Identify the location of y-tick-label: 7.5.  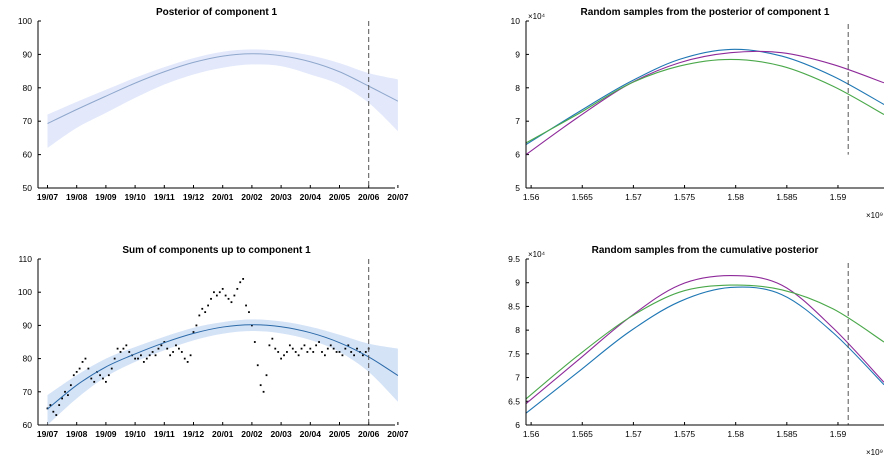
(514, 354).